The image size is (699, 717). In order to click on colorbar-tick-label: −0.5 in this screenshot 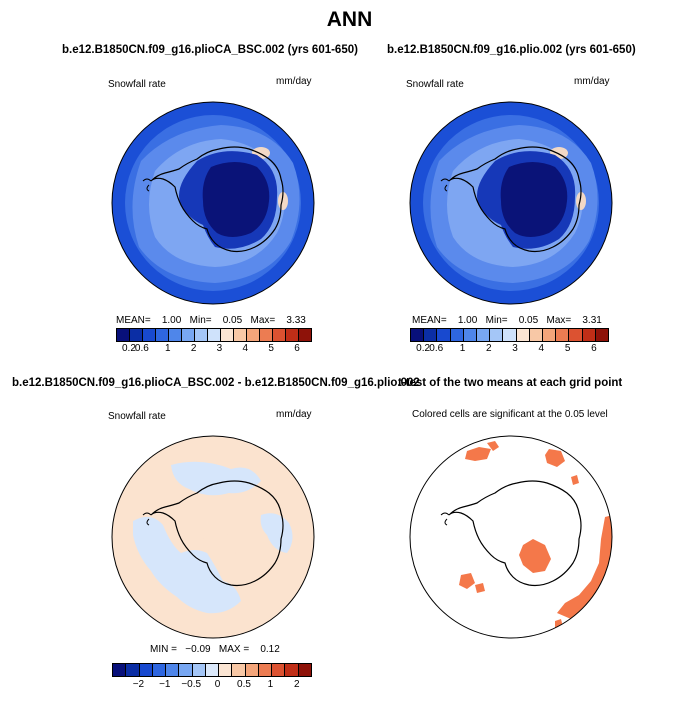, I will do `click(191, 684)`.